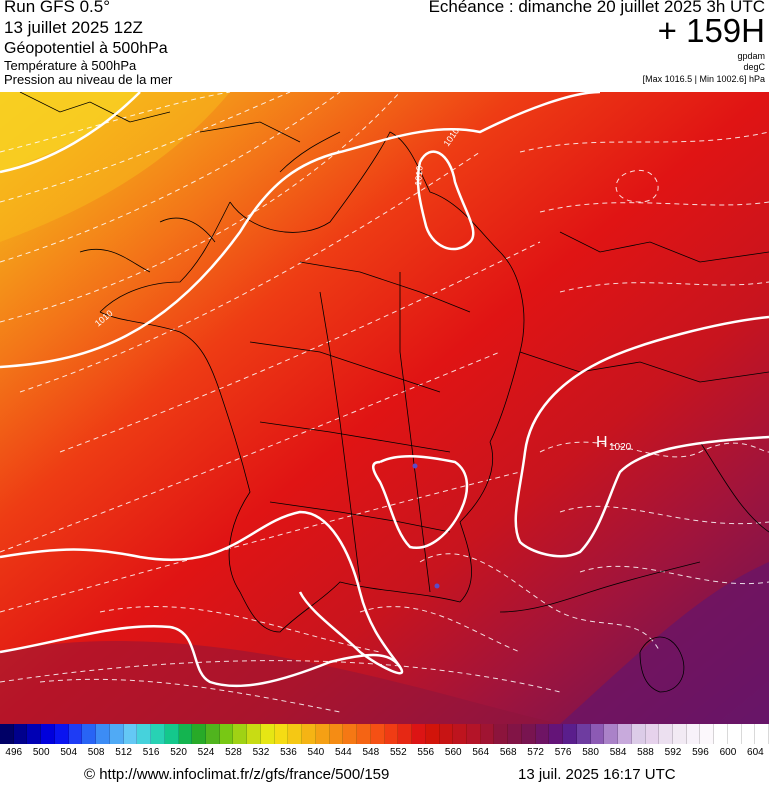  What do you see at coordinates (703, 79) in the screenshot?
I see `pressure-range: [Max 1016.5 | Min 1002.6] hPa` at bounding box center [703, 79].